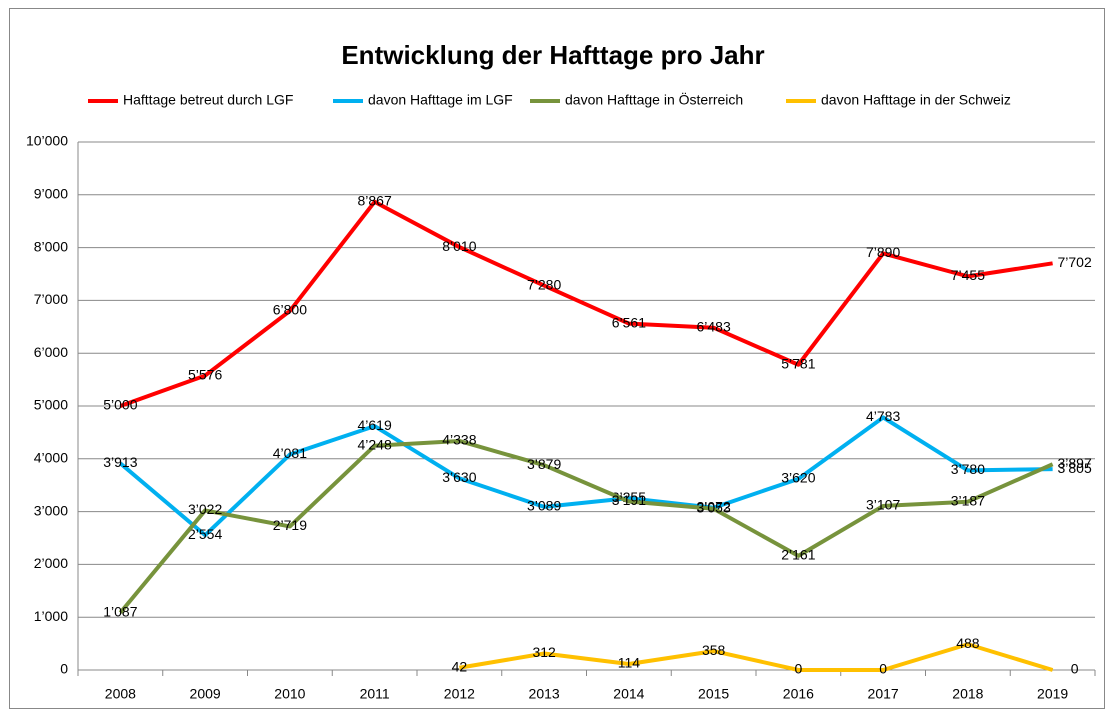 This screenshot has width=1106, height=714. I want to click on x-tick-label: 2012, so click(459, 694).